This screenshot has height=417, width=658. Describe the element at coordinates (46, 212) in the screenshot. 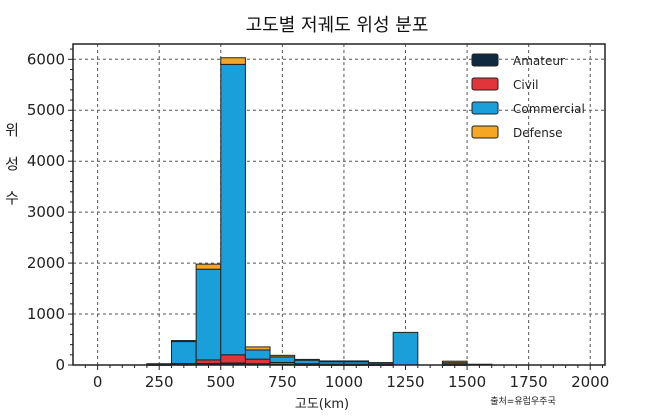

I see `y-tick-label: 3000` at that location.